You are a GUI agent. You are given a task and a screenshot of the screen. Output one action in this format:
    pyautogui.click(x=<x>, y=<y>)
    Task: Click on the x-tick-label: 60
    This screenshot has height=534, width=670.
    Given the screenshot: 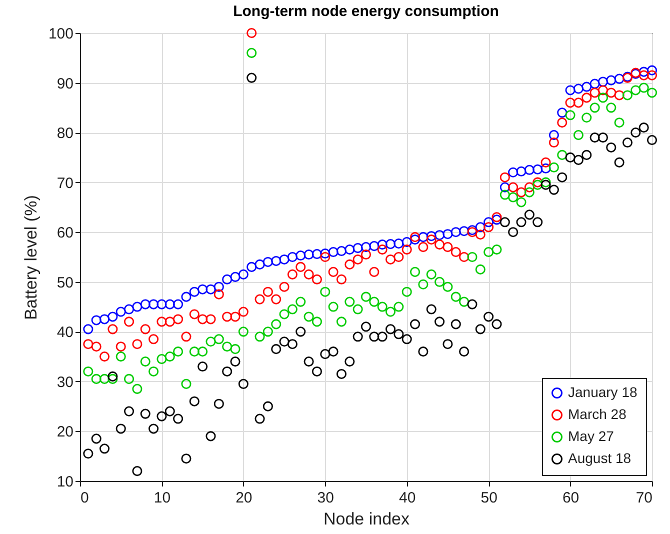 What is the action you would take?
    pyautogui.click(x=571, y=498)
    